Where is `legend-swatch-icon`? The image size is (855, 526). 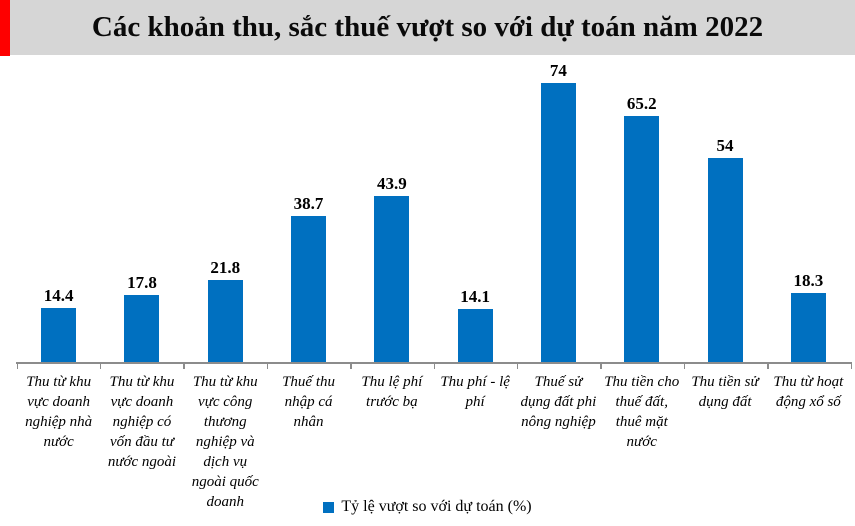 legend-swatch-icon is located at coordinates (329, 507).